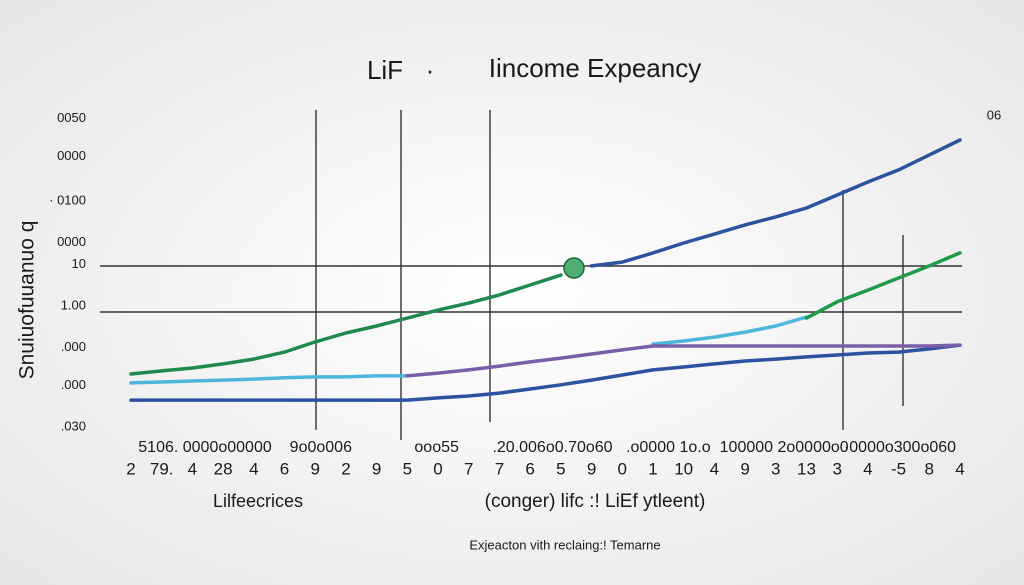 The height and width of the screenshot is (585, 1024). What do you see at coordinates (162, 468) in the screenshot?
I see `x-tick-label: 79.` at bounding box center [162, 468].